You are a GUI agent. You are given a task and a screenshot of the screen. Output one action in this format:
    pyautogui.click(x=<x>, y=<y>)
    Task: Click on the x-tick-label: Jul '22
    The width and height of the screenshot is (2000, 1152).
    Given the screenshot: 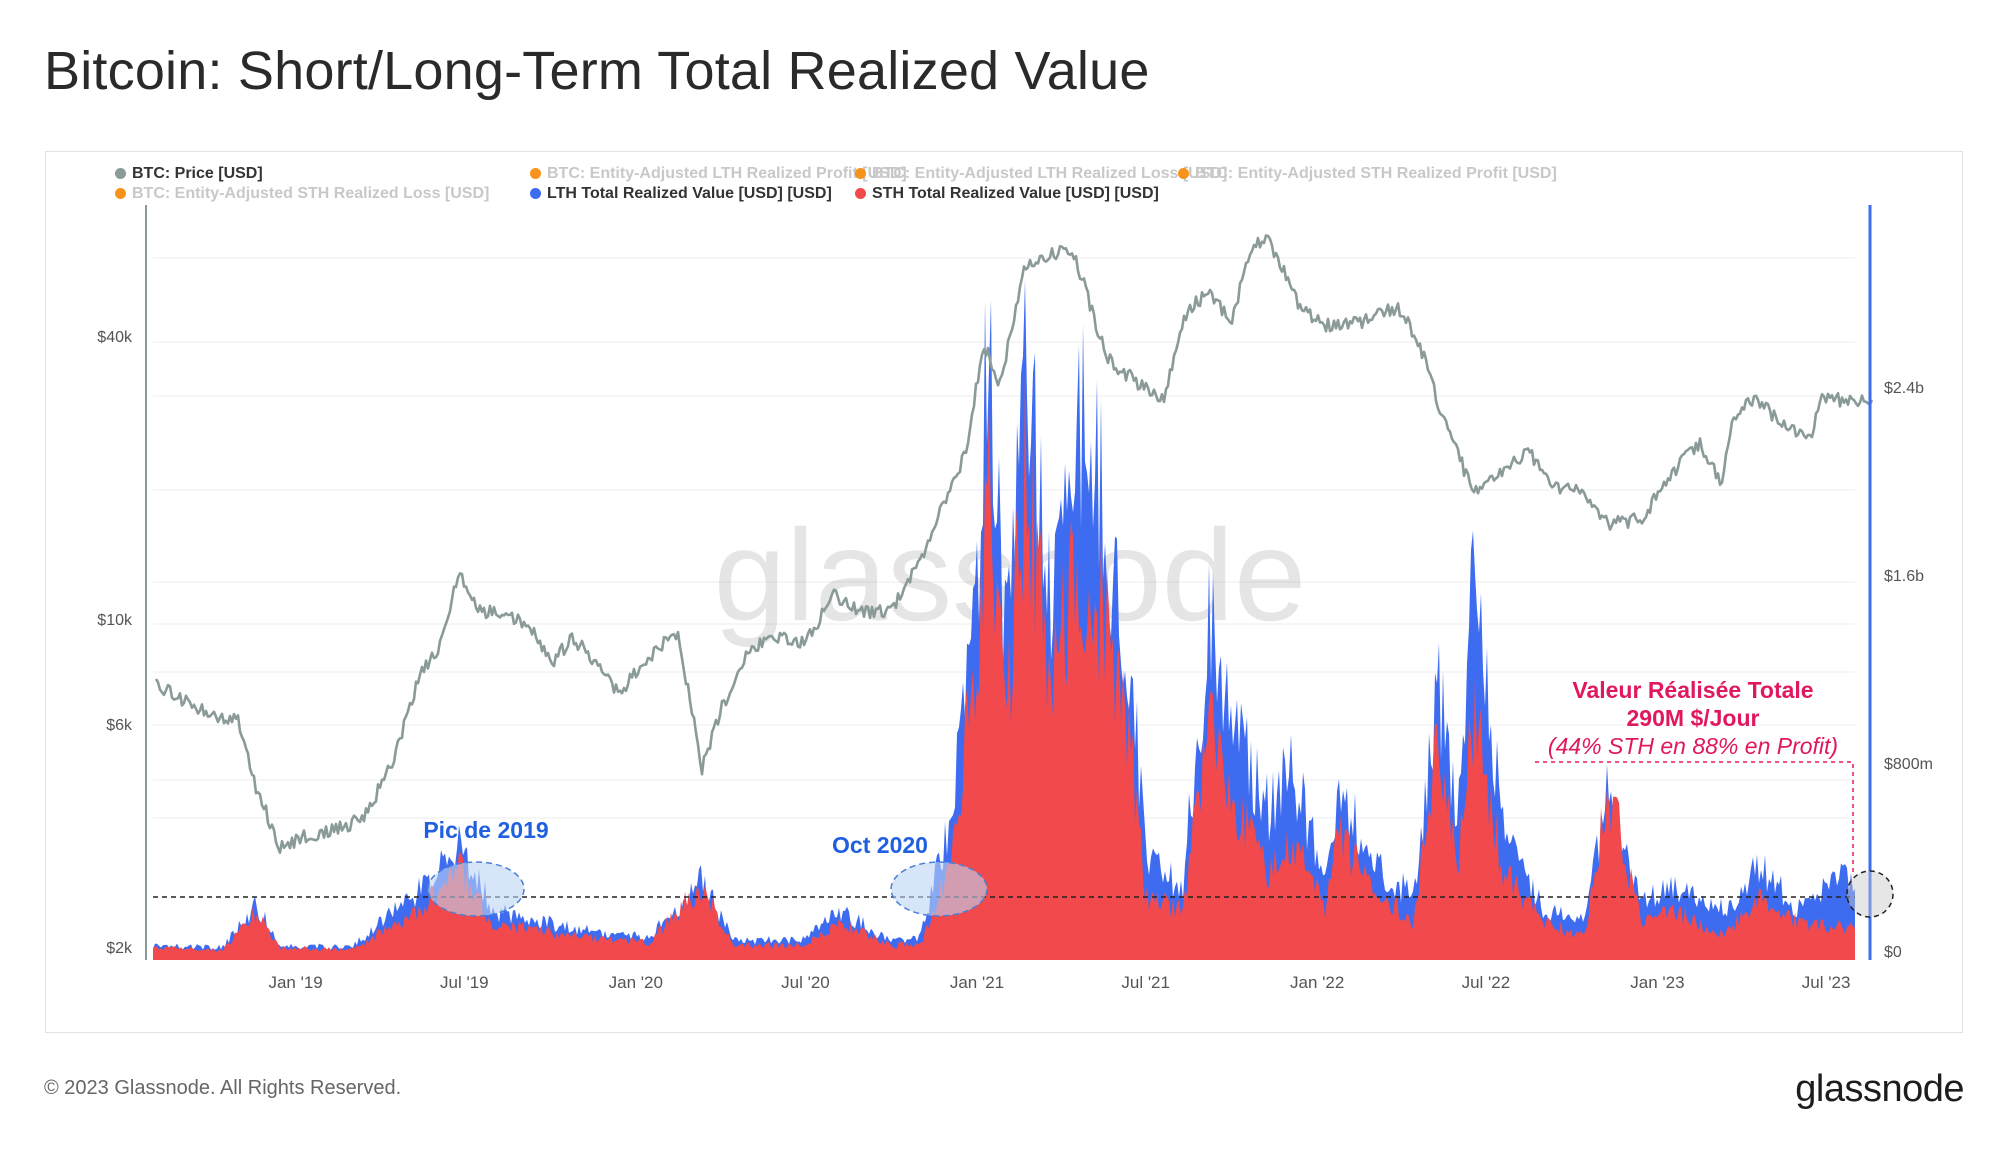 What is the action you would take?
    pyautogui.click(x=1486, y=982)
    